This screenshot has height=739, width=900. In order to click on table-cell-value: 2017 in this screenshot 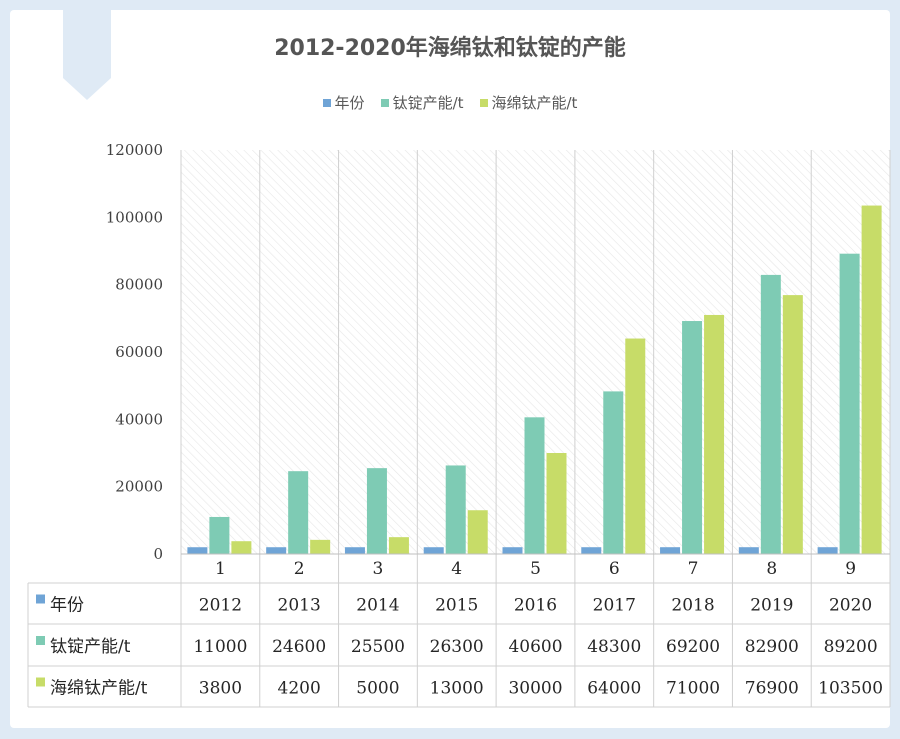, I will do `click(614, 606)`.